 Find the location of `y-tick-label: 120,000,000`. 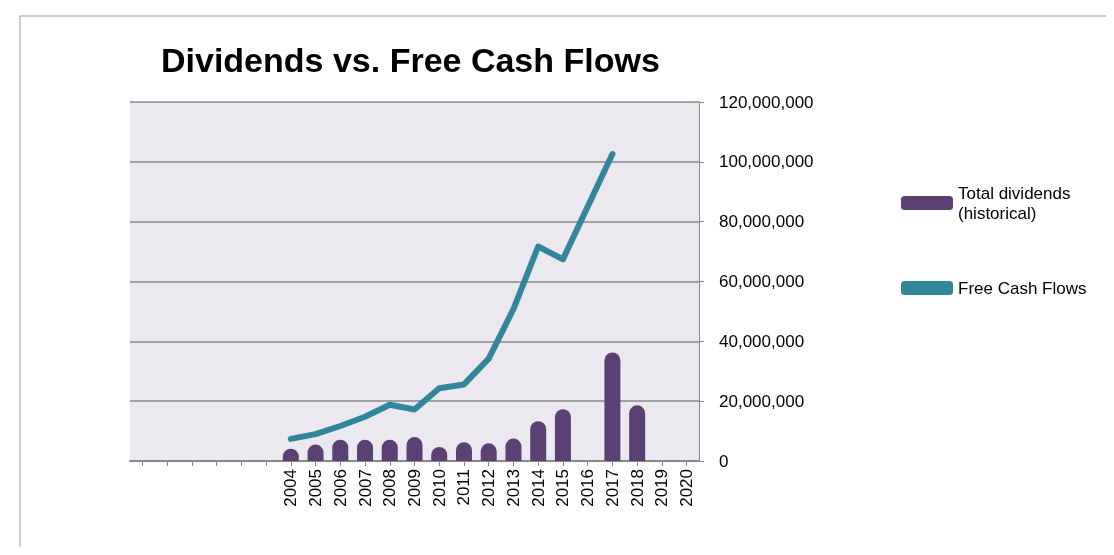

y-tick-label: 120,000,000 is located at coordinates (766, 102).